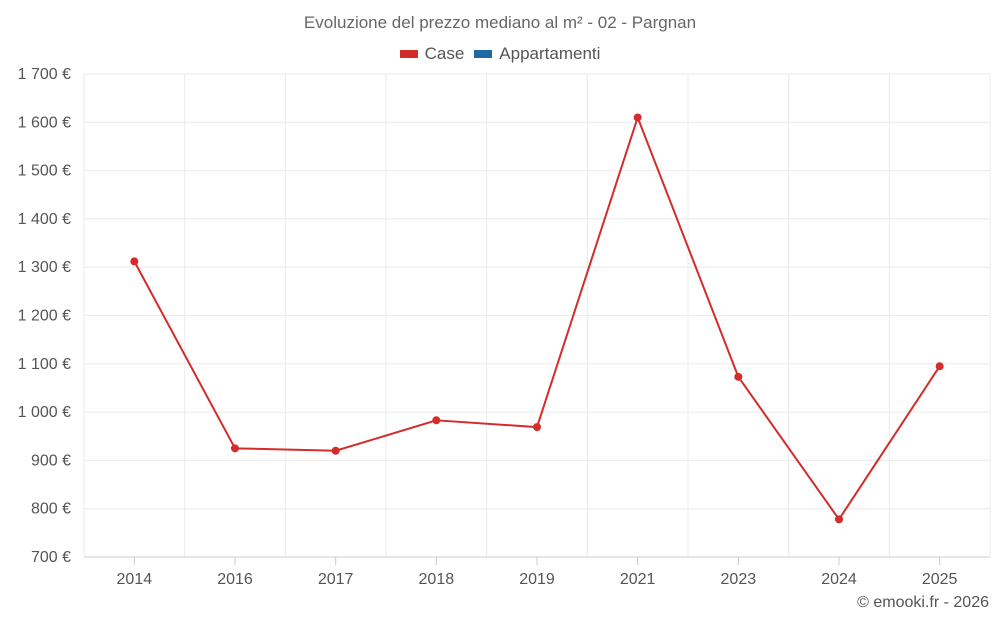 The height and width of the screenshot is (625, 1000). I want to click on x-tick-label: 2021, so click(638, 579).